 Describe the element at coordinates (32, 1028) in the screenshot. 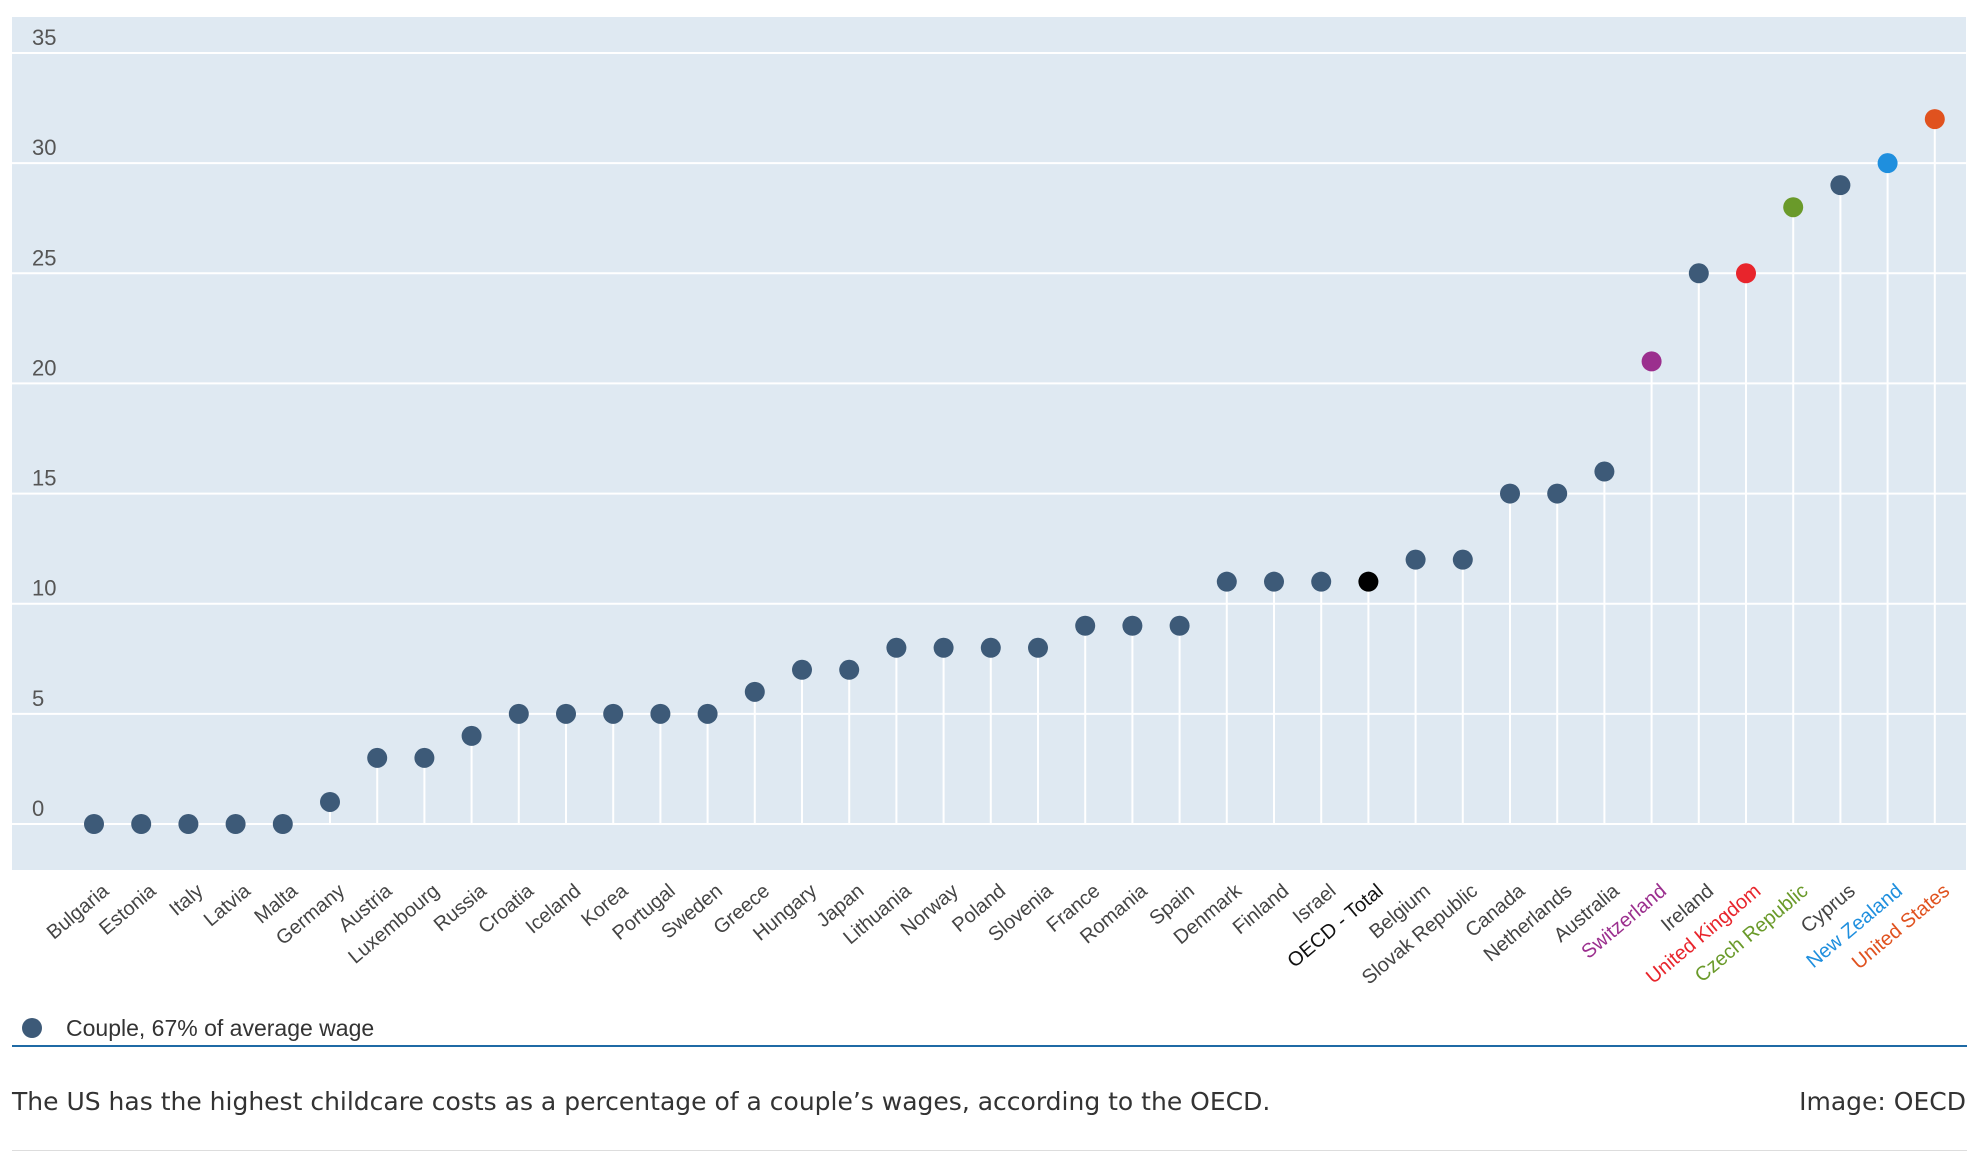

I see `legend-marker` at that location.